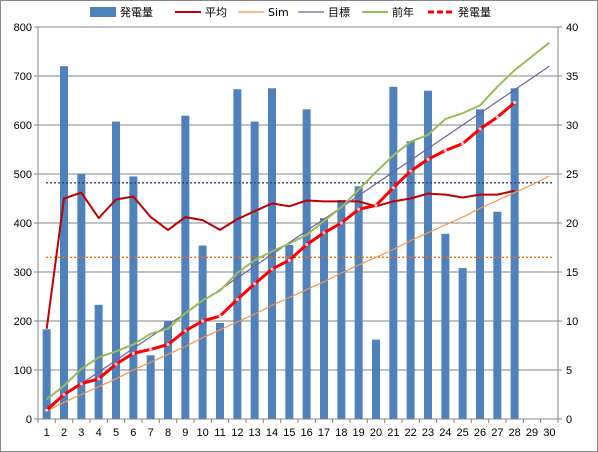  I want to click on legend-item-3: Sim, so click(263, 12).